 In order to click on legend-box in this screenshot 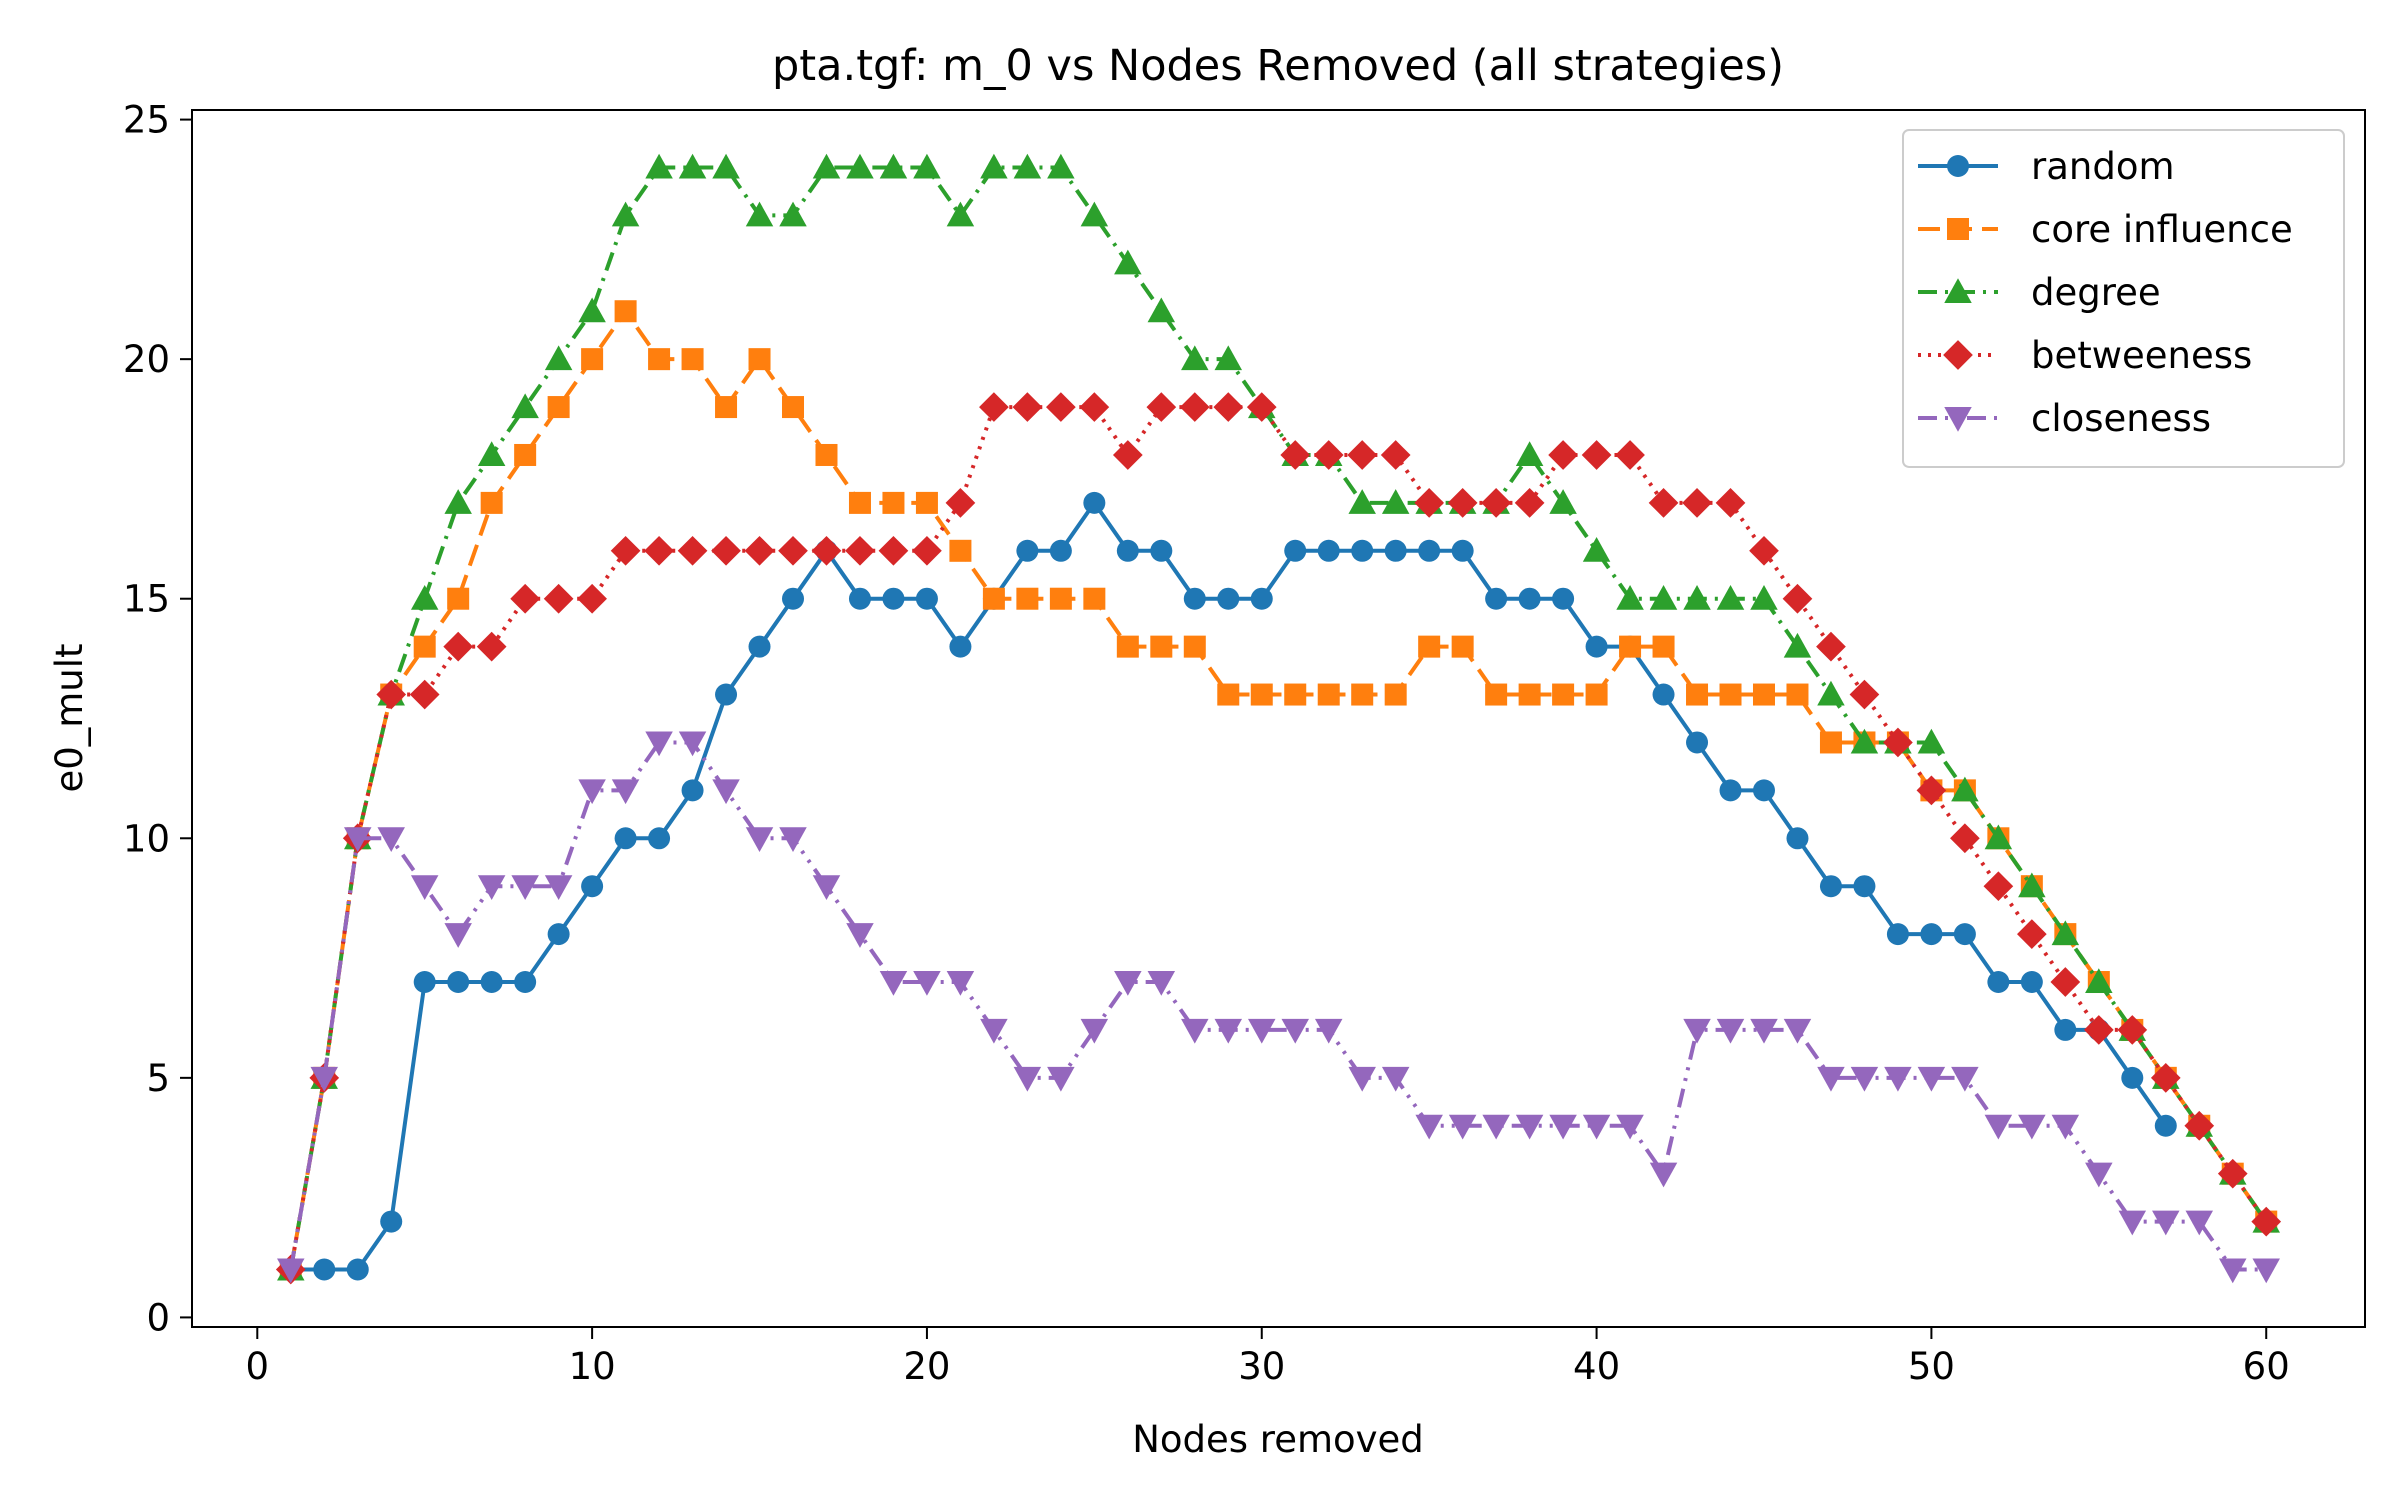, I will do `click(2123, 298)`.